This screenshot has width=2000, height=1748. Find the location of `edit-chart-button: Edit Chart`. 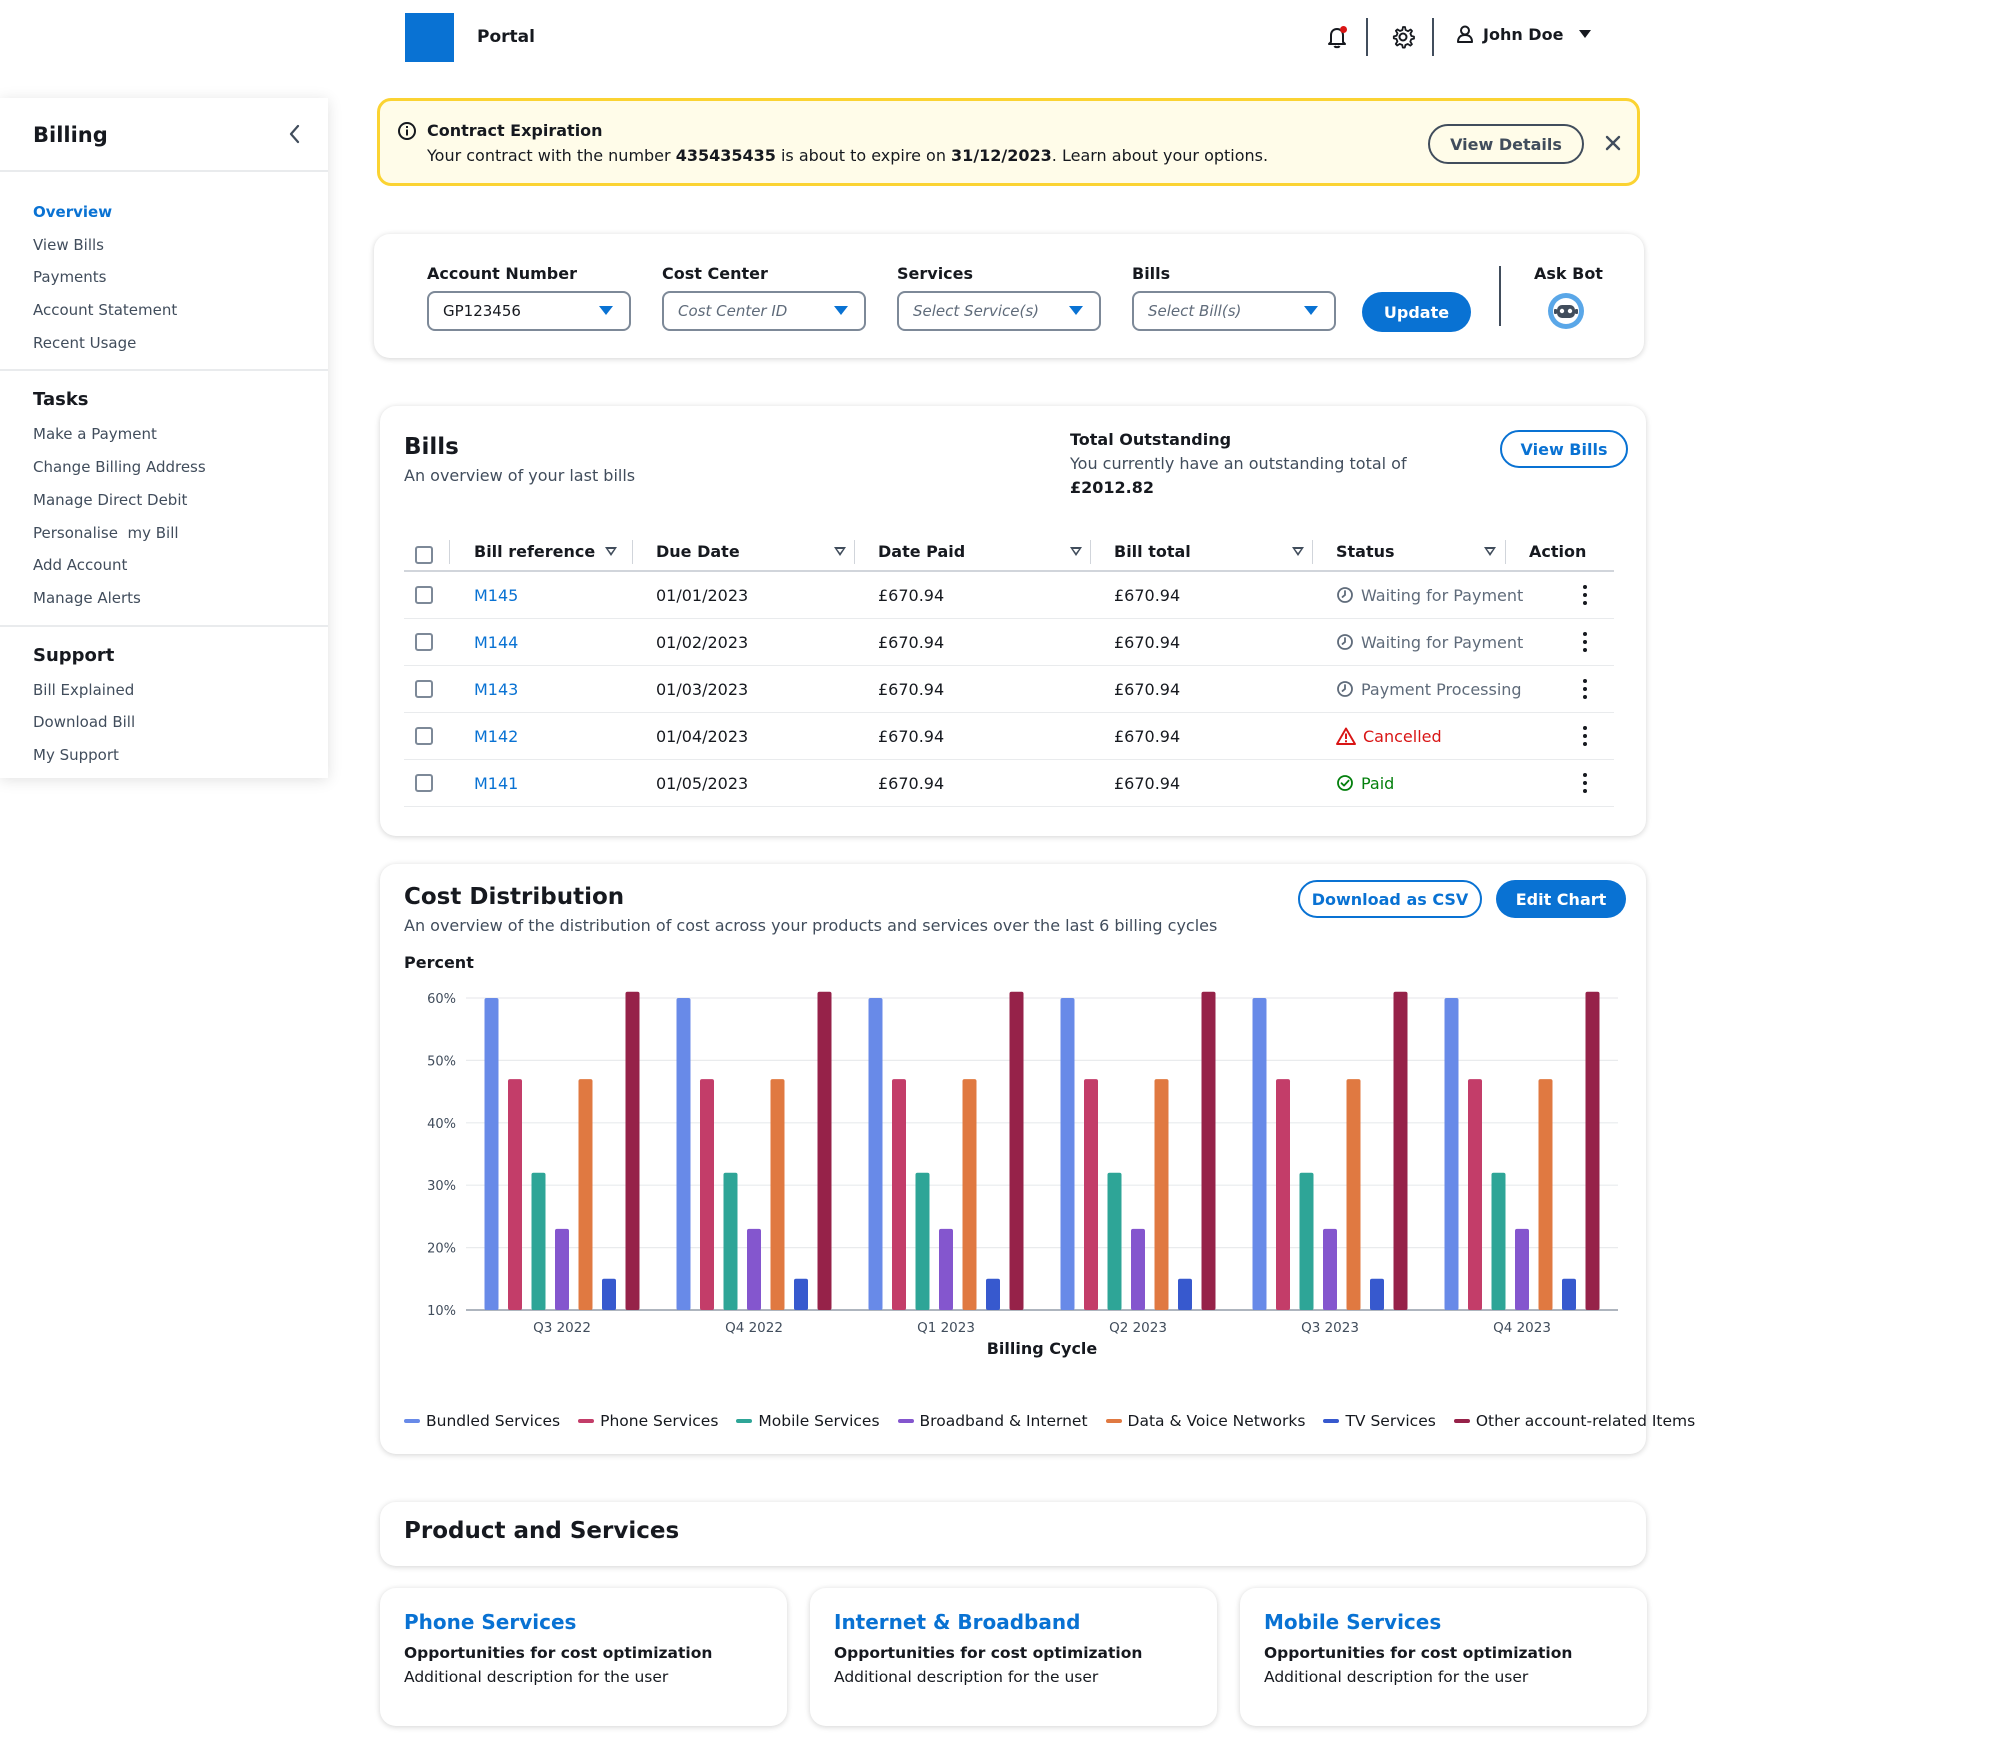

edit-chart-button: Edit Chart is located at coordinates (1561, 899).